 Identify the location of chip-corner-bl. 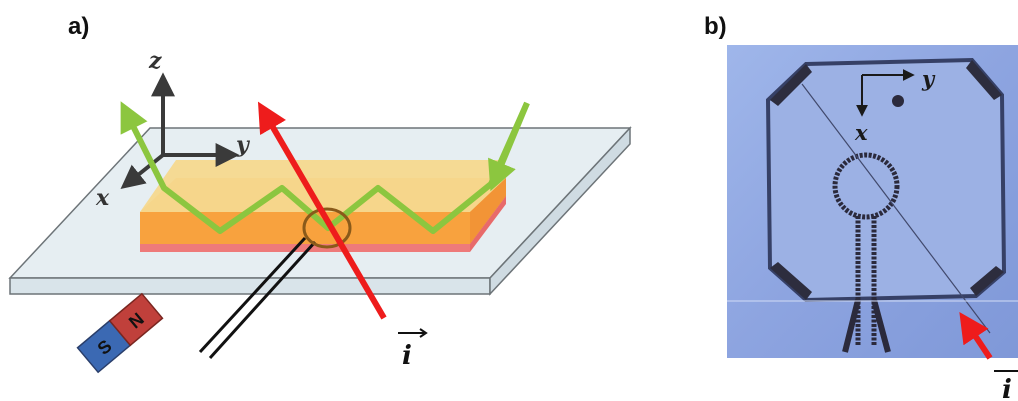
(791, 281).